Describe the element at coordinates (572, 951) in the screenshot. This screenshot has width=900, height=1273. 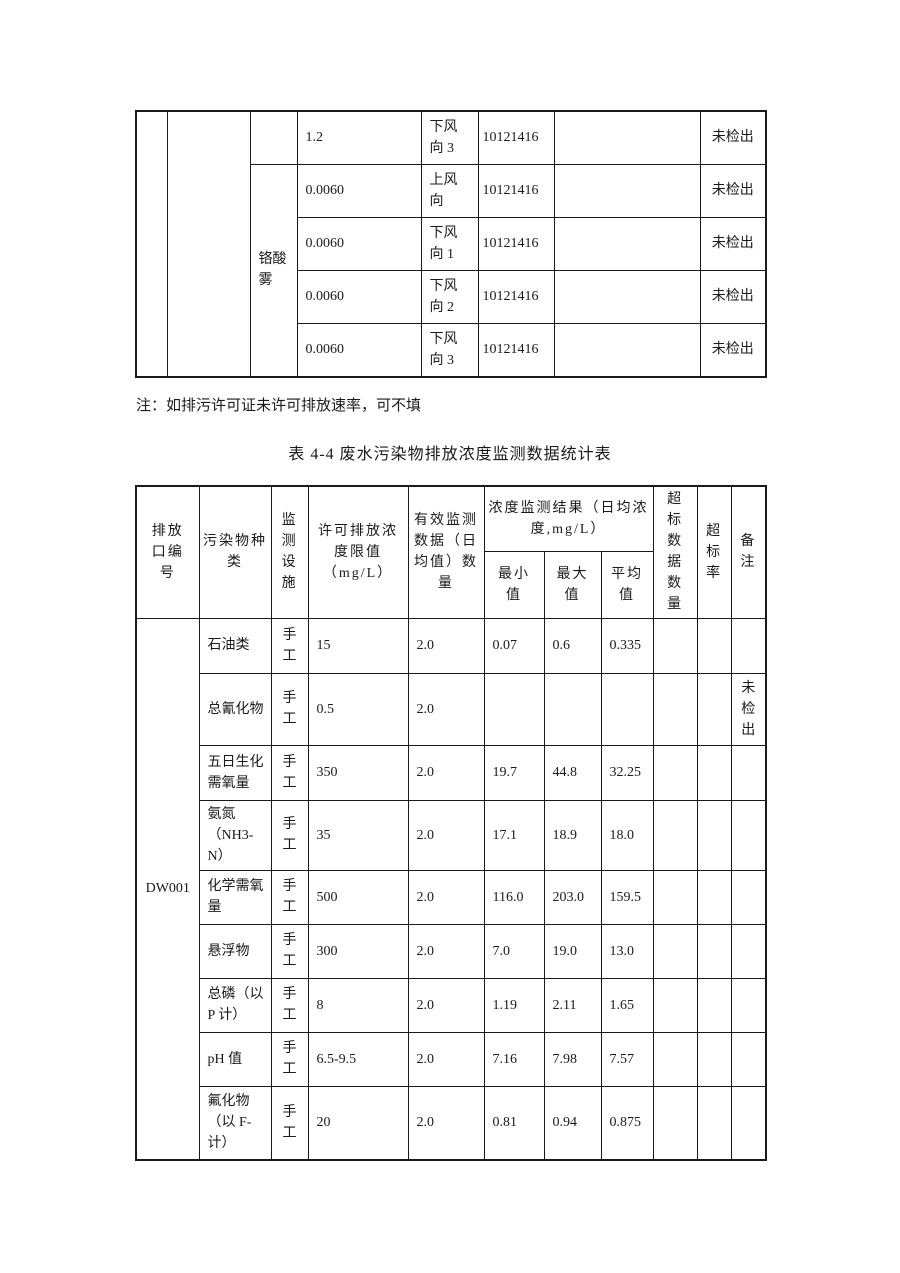
I see `cell-max: 19.0` at that location.